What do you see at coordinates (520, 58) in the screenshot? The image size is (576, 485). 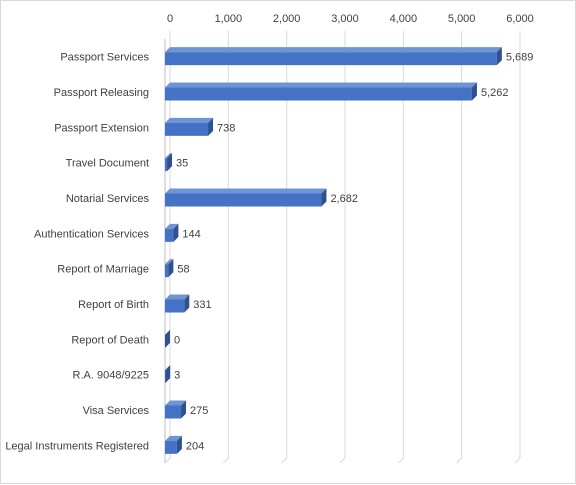 I see `data-label: 5,689` at bounding box center [520, 58].